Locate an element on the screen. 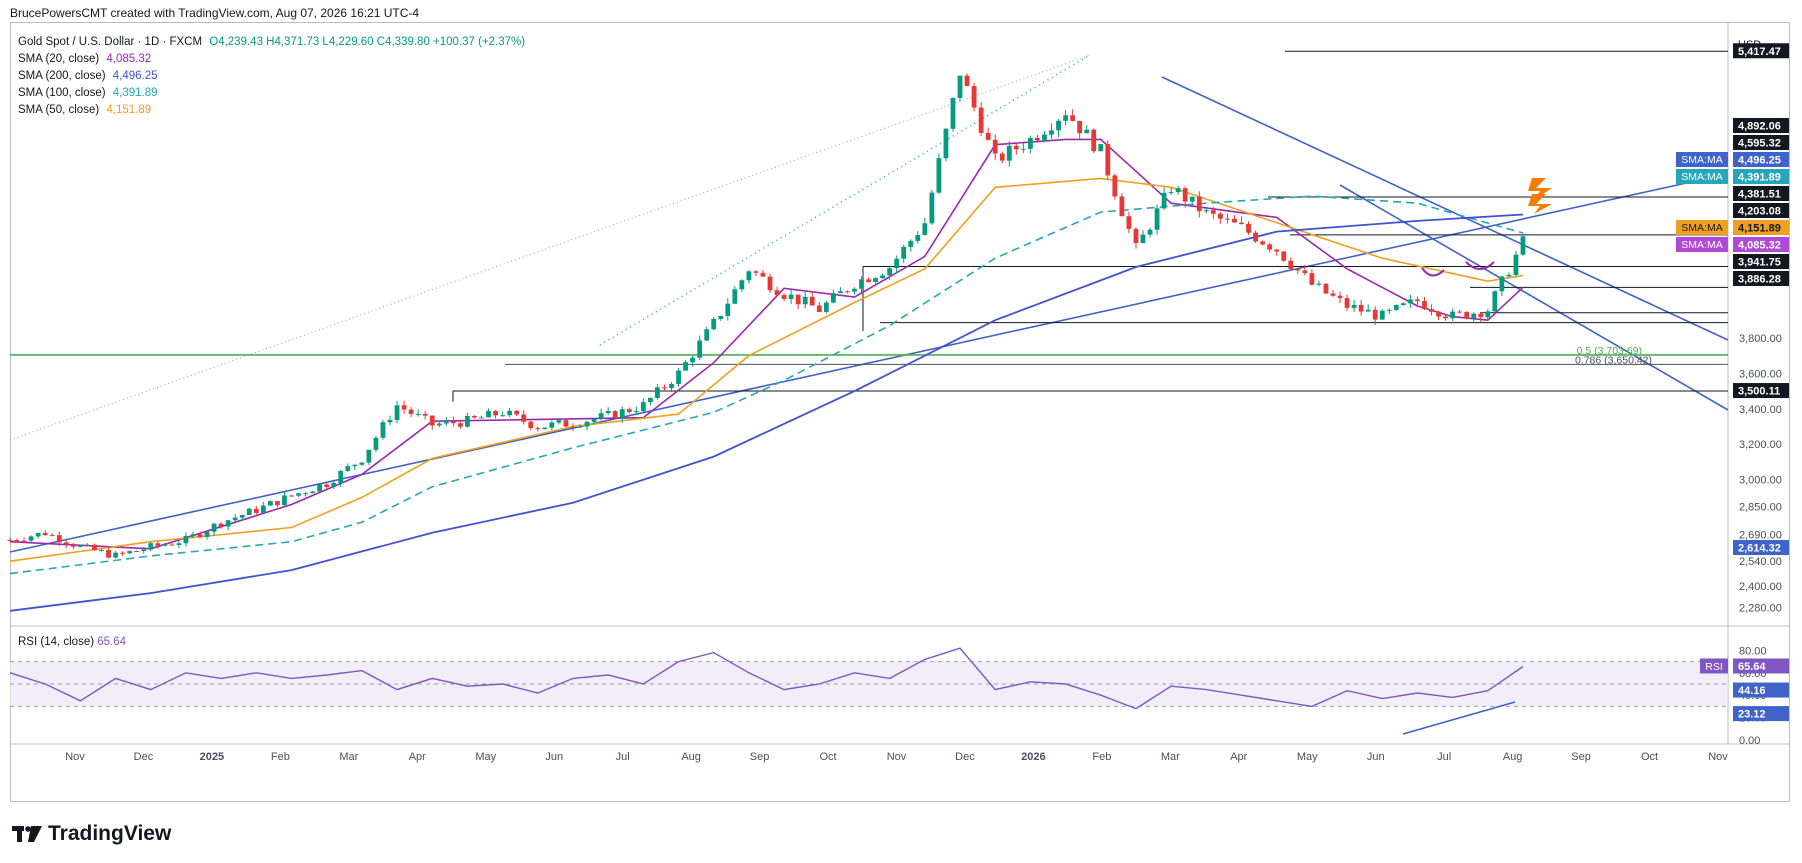  tradingview-footer: TradingView is located at coordinates (91, 834).